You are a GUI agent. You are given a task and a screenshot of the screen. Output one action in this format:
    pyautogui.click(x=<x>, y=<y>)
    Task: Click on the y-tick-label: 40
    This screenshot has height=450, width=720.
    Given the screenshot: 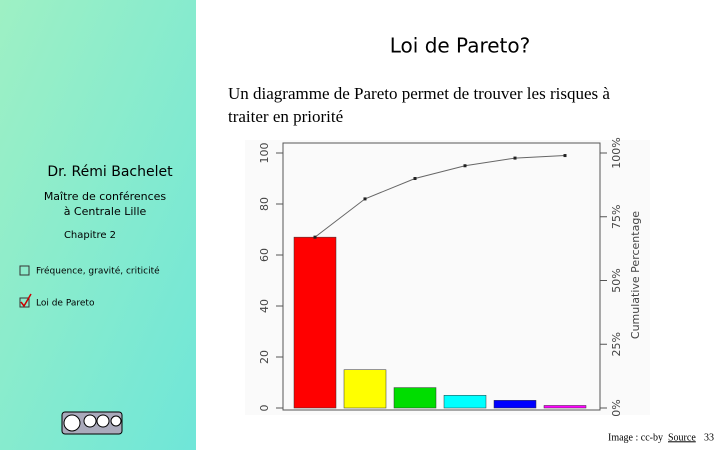 What is the action you would take?
    pyautogui.click(x=264, y=306)
    